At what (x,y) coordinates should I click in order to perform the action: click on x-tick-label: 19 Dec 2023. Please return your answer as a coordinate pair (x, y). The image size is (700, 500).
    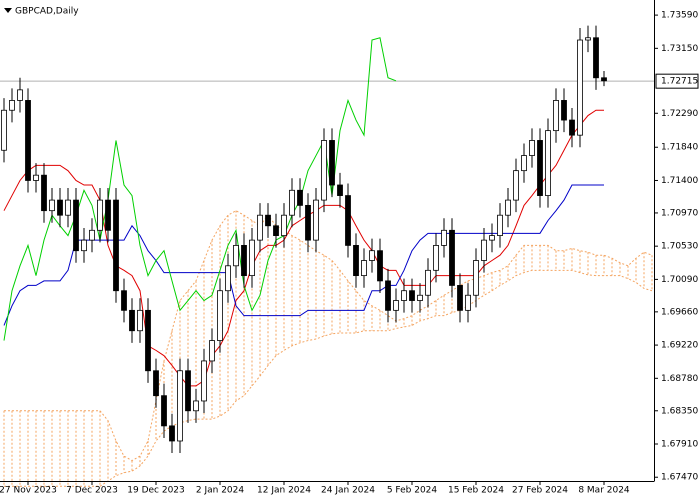
    Looking at the image, I should click on (156, 491).